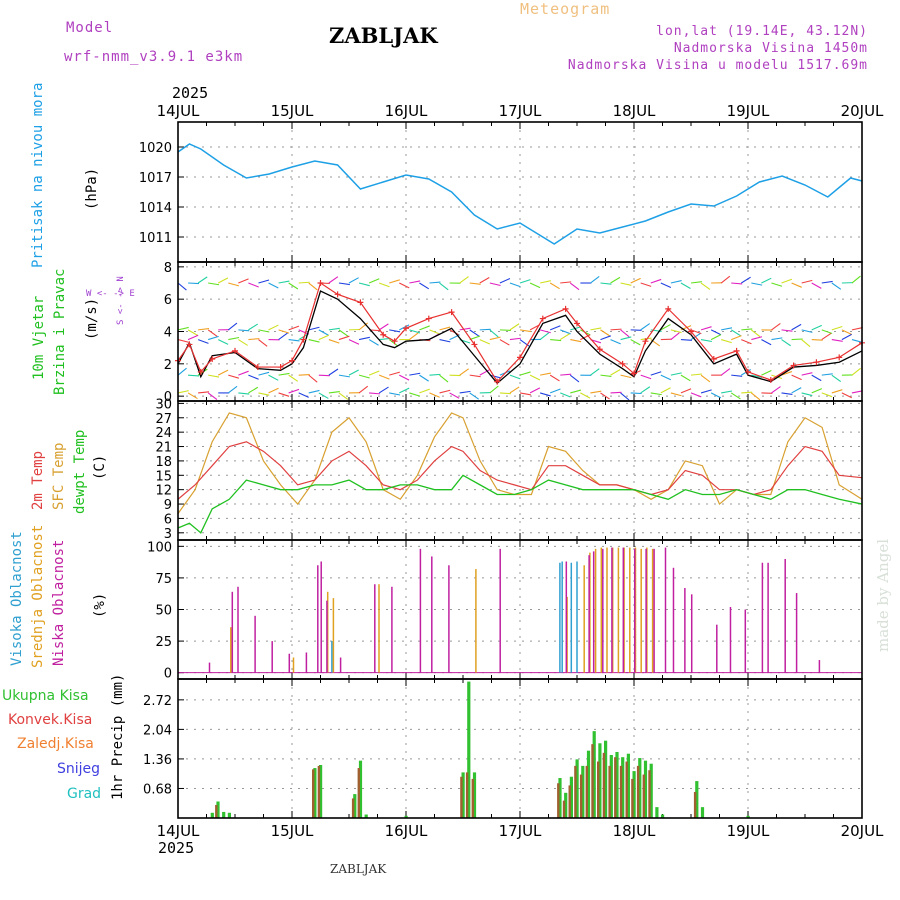 The height and width of the screenshot is (900, 900). I want to click on legend-hail: Grad, so click(84, 794).